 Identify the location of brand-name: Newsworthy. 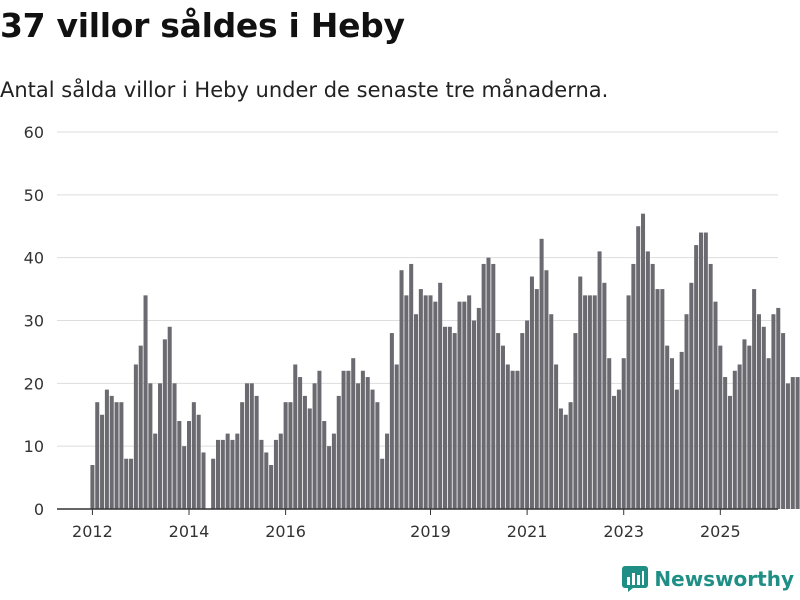
(724, 579).